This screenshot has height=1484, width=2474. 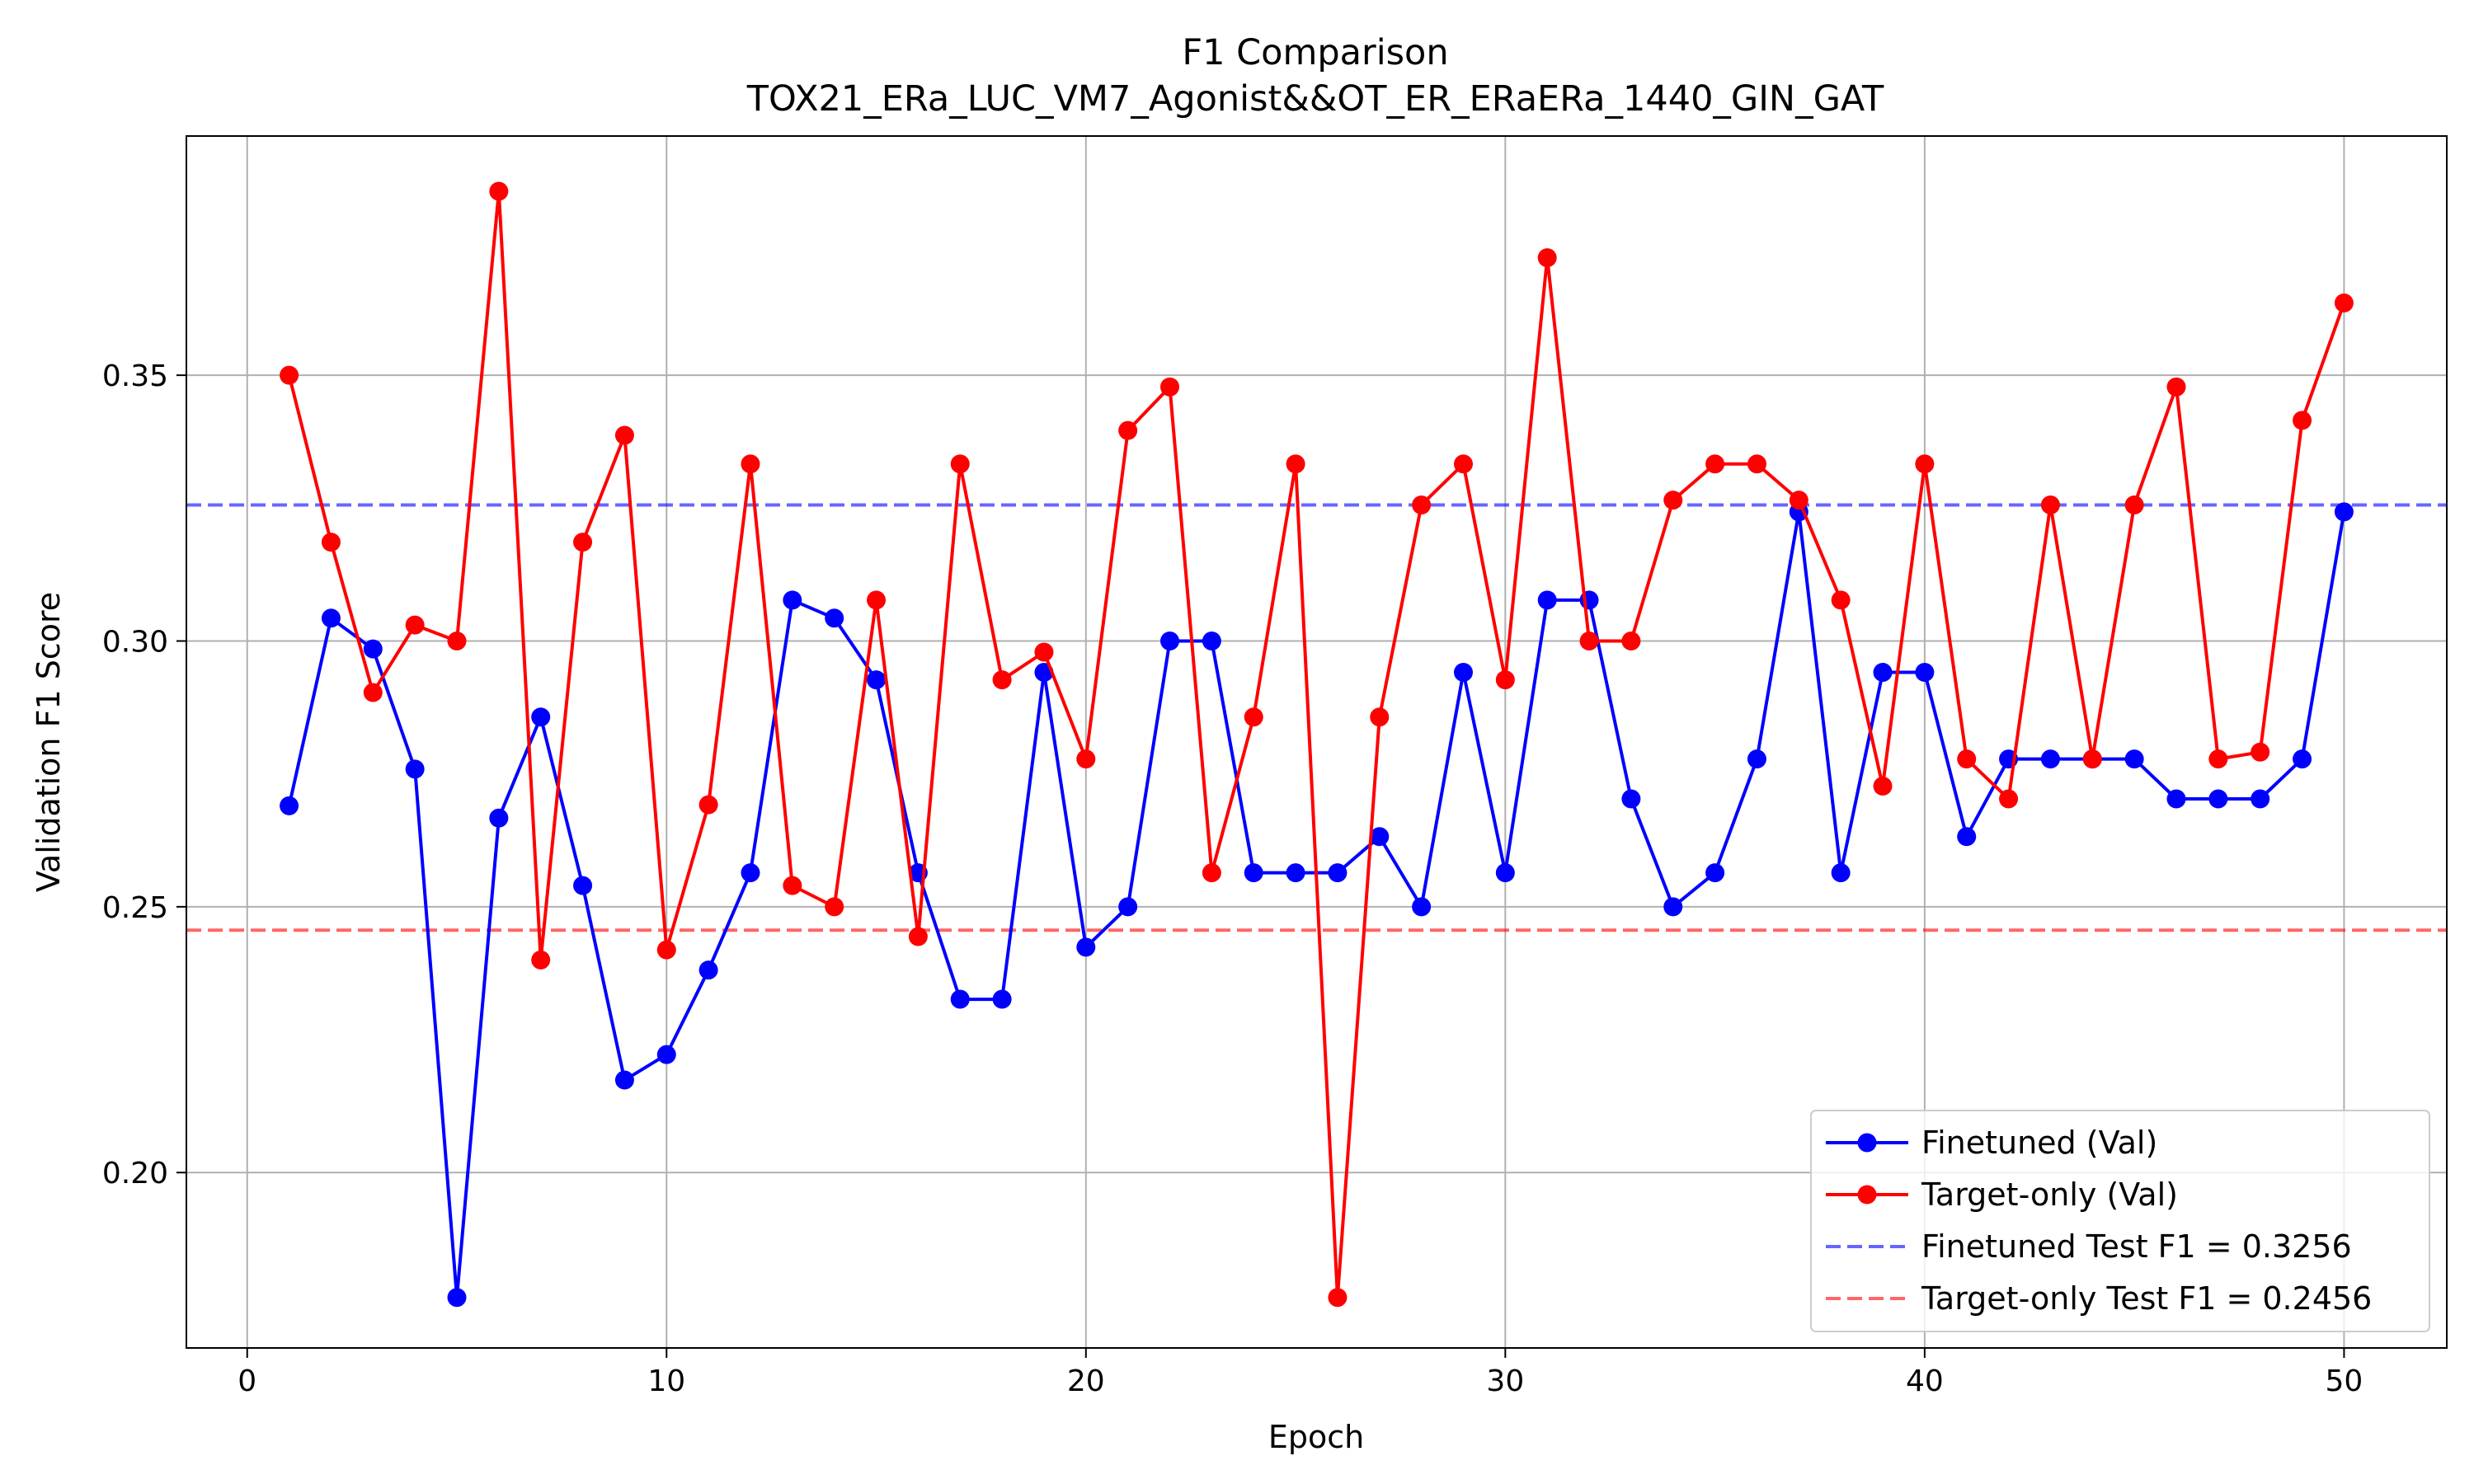 What do you see at coordinates (1316, 1437) in the screenshot?
I see `x-axis-label: Epoch` at bounding box center [1316, 1437].